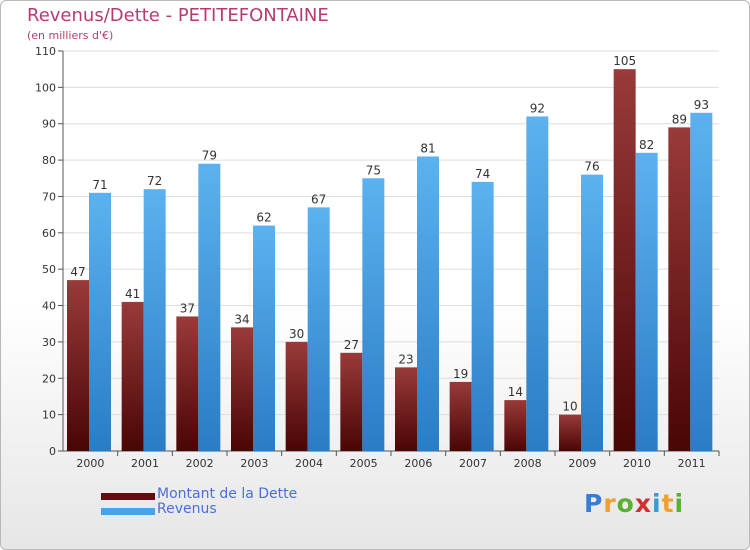  I want to click on x-tick-label: 2010, so click(637, 463).